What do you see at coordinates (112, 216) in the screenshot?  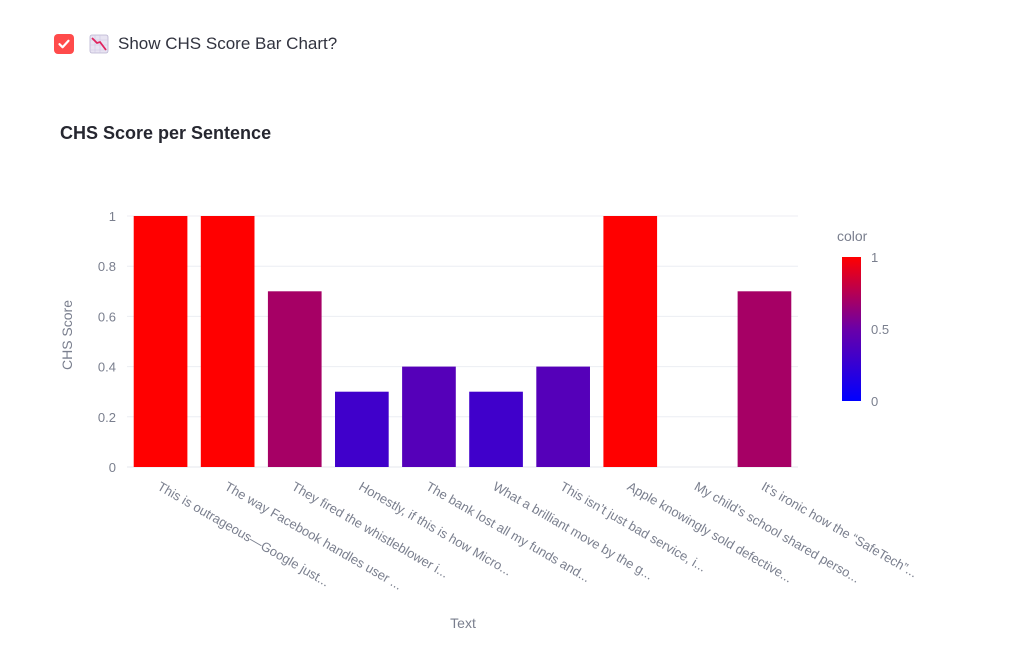 I see `y-tick-label: 1` at bounding box center [112, 216].